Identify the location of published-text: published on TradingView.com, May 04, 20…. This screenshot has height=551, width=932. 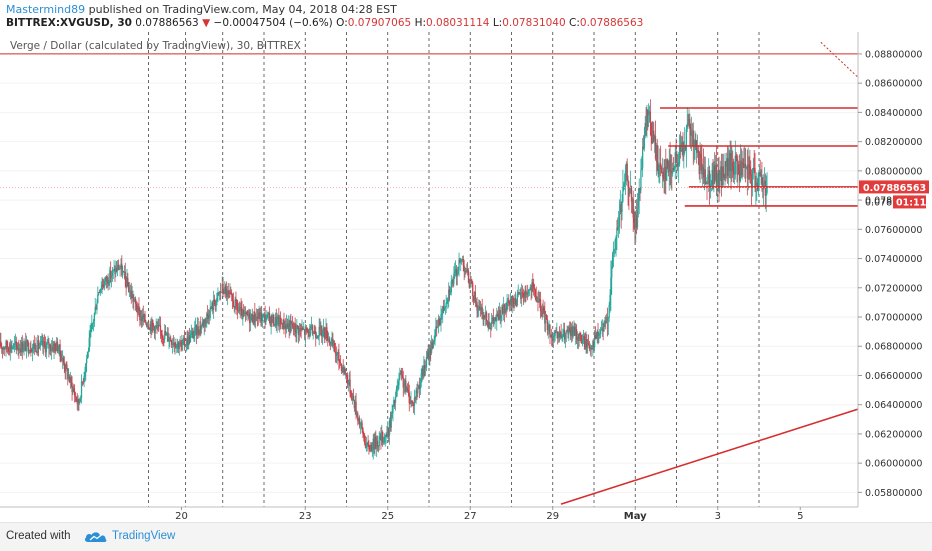
(242, 9).